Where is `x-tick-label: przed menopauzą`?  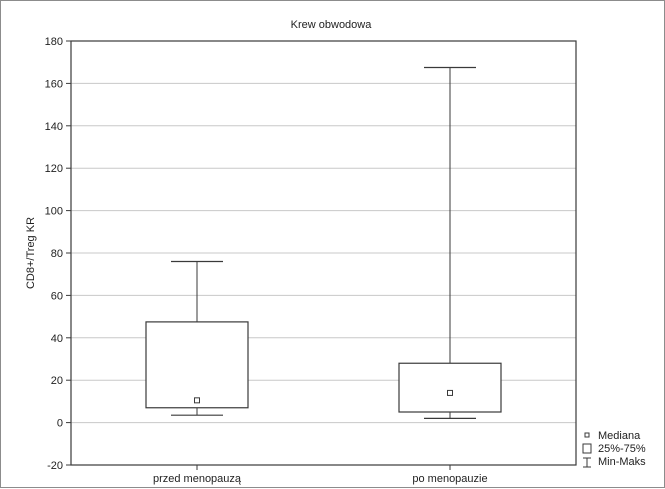 x-tick-label: przed menopauzą is located at coordinates (197, 479).